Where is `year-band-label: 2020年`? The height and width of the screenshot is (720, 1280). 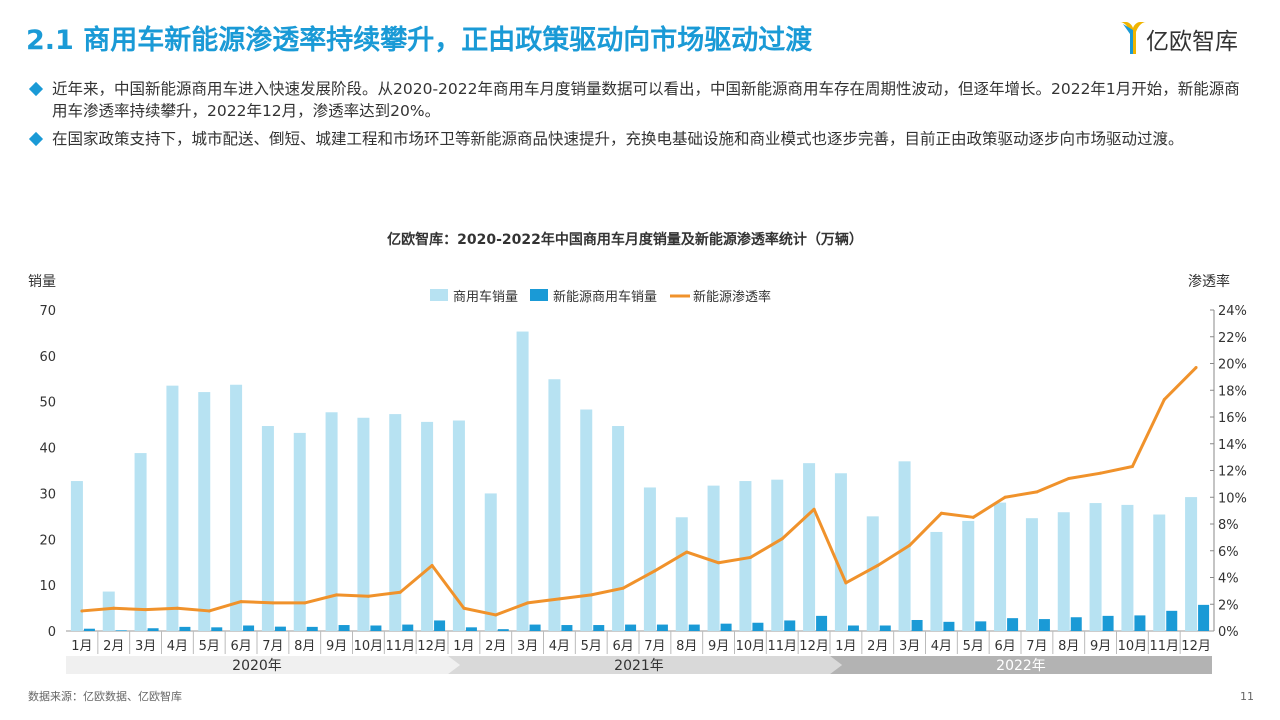 year-band-label: 2020年 is located at coordinates (257, 666).